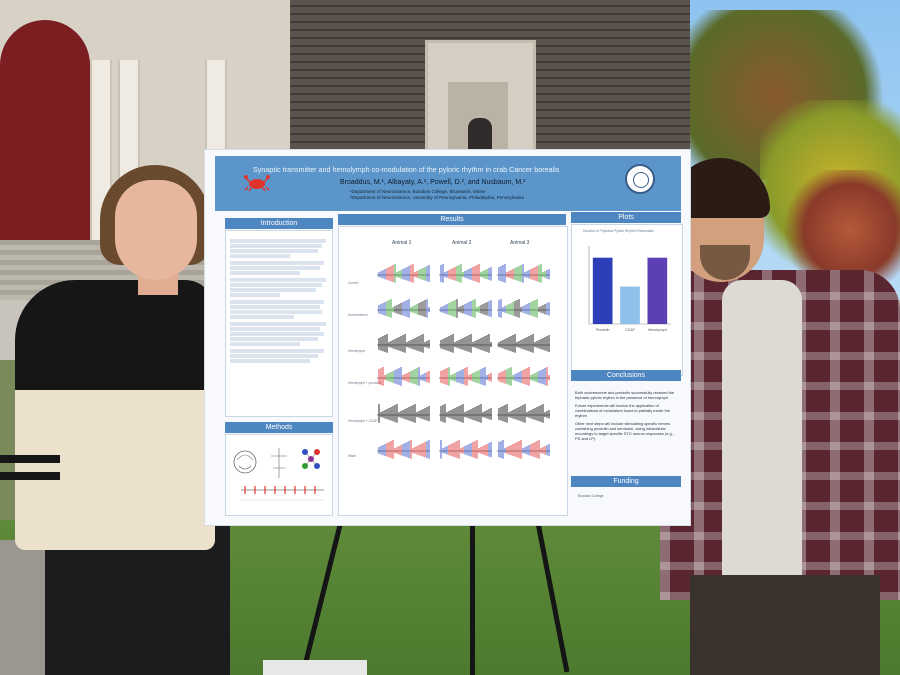 The width and height of the screenshot is (900, 675). Describe the element at coordinates (357, 351) in the screenshot. I see `row-label: Hemolymph` at that location.